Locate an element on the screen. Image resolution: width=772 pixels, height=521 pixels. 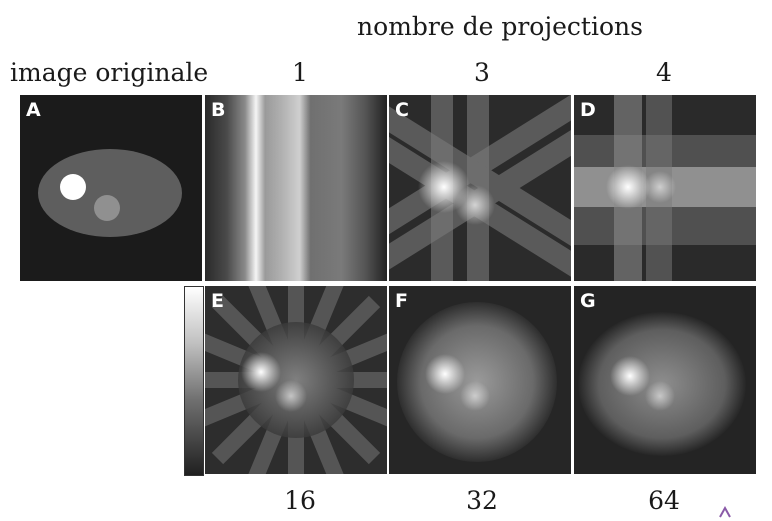
panel-c-3-projections: C is located at coordinates (480, 188).